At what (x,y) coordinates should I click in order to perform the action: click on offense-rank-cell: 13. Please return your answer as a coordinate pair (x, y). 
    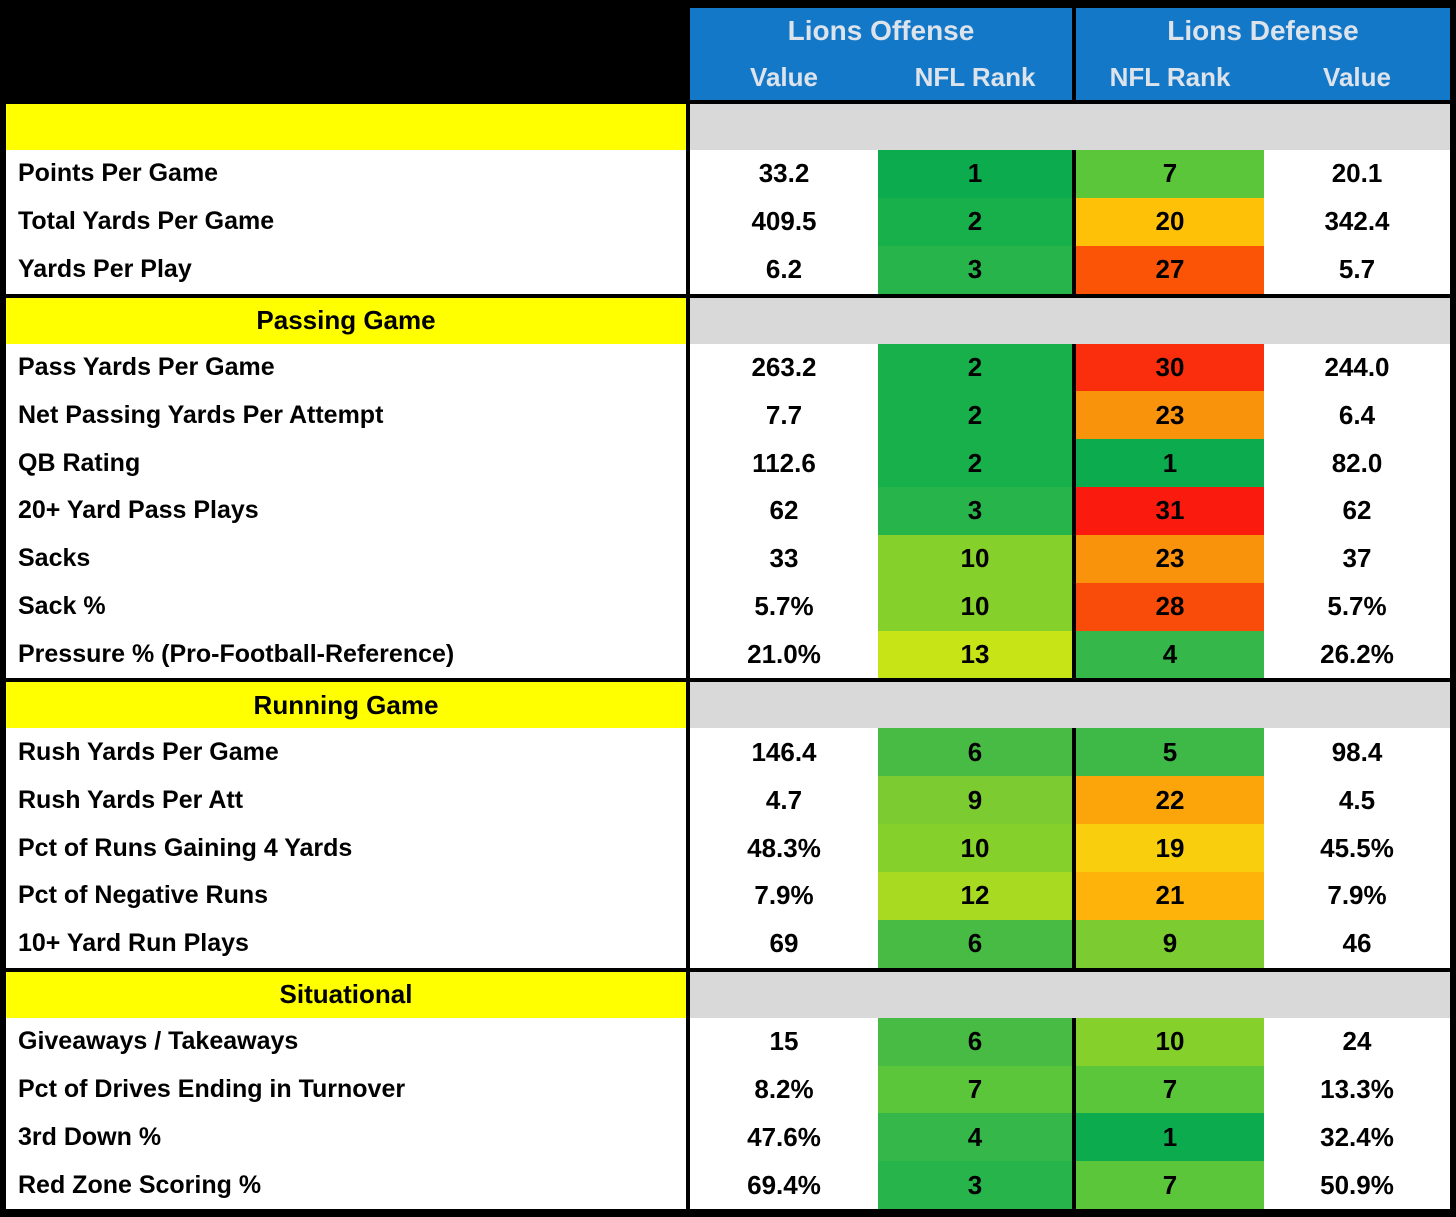
    Looking at the image, I should click on (975, 654).